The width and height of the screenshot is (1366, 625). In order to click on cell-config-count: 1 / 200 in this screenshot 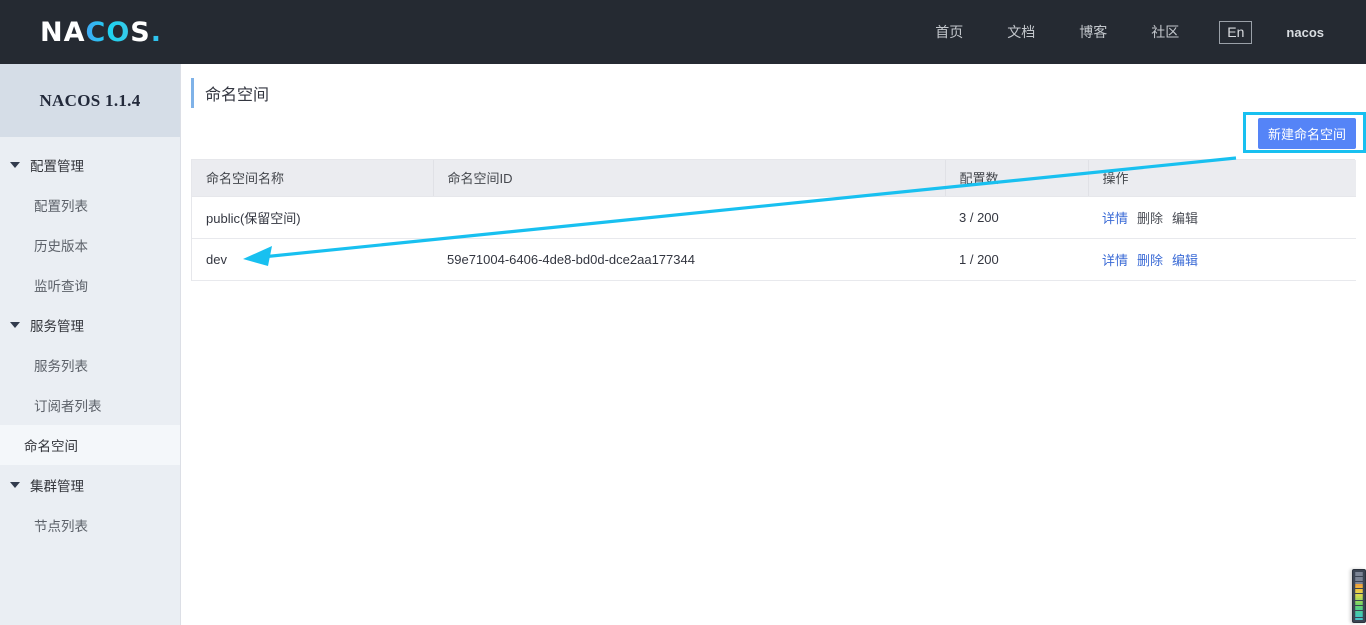, I will do `click(1016, 259)`.